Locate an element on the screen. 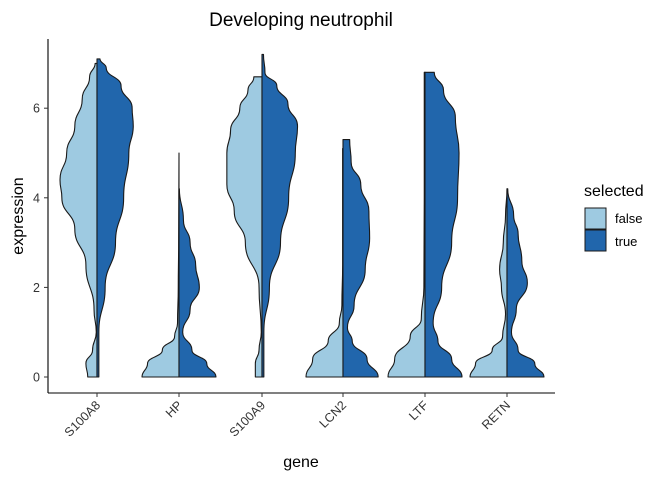 Image resolution: width=672 pixels, height=480 pixels. chart-title: Developing neutrophil is located at coordinates (301, 20).